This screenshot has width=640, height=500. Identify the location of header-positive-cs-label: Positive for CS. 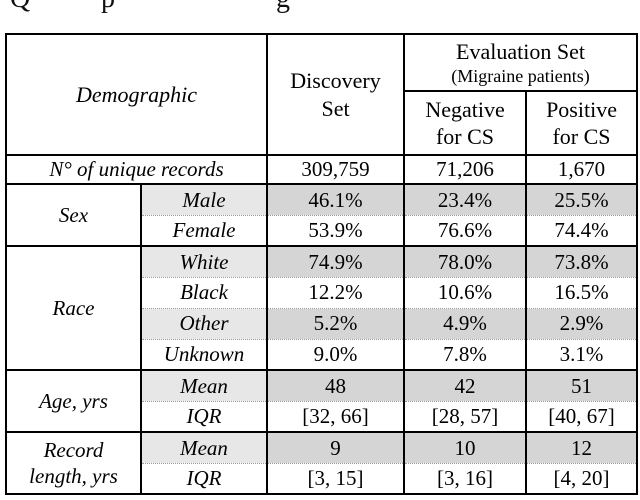
(581, 123).